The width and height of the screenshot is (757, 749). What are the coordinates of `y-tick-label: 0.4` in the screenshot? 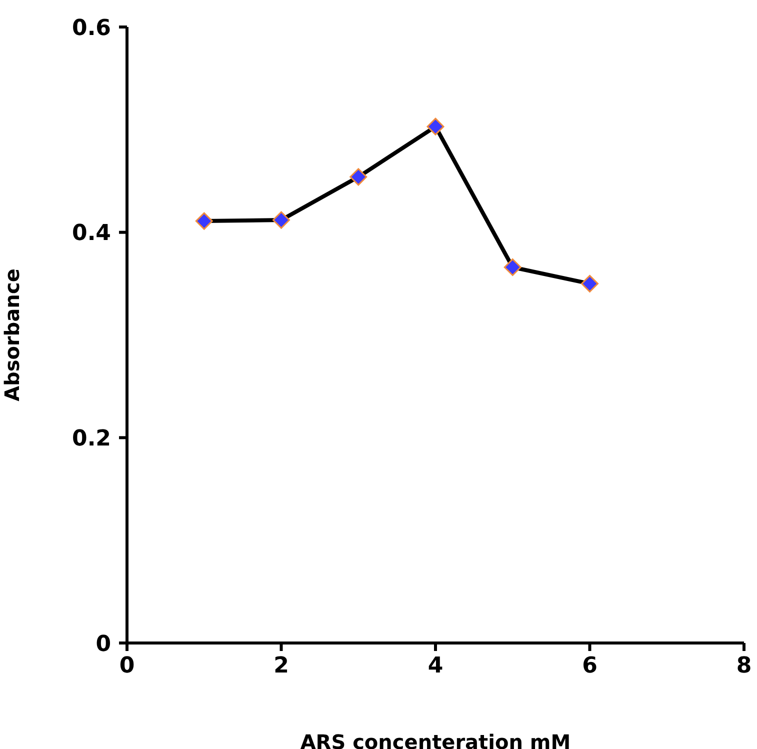 It's located at (91, 233).